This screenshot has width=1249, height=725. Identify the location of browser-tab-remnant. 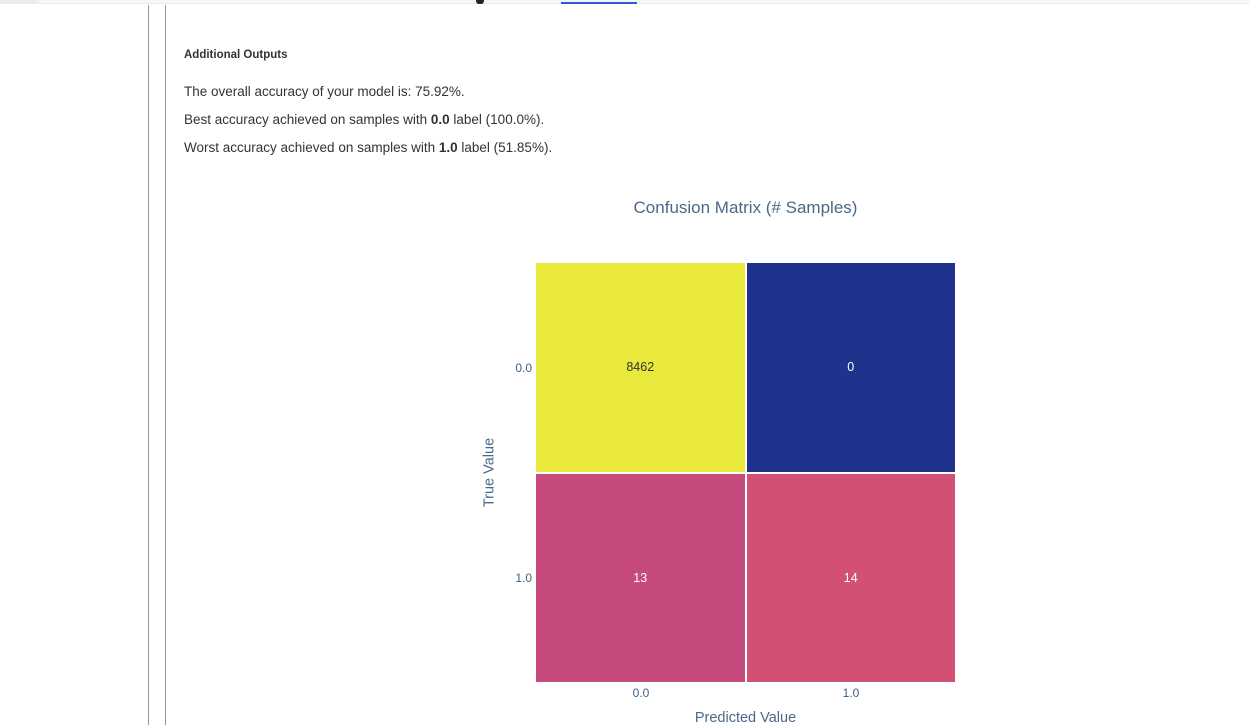
(18, 2).